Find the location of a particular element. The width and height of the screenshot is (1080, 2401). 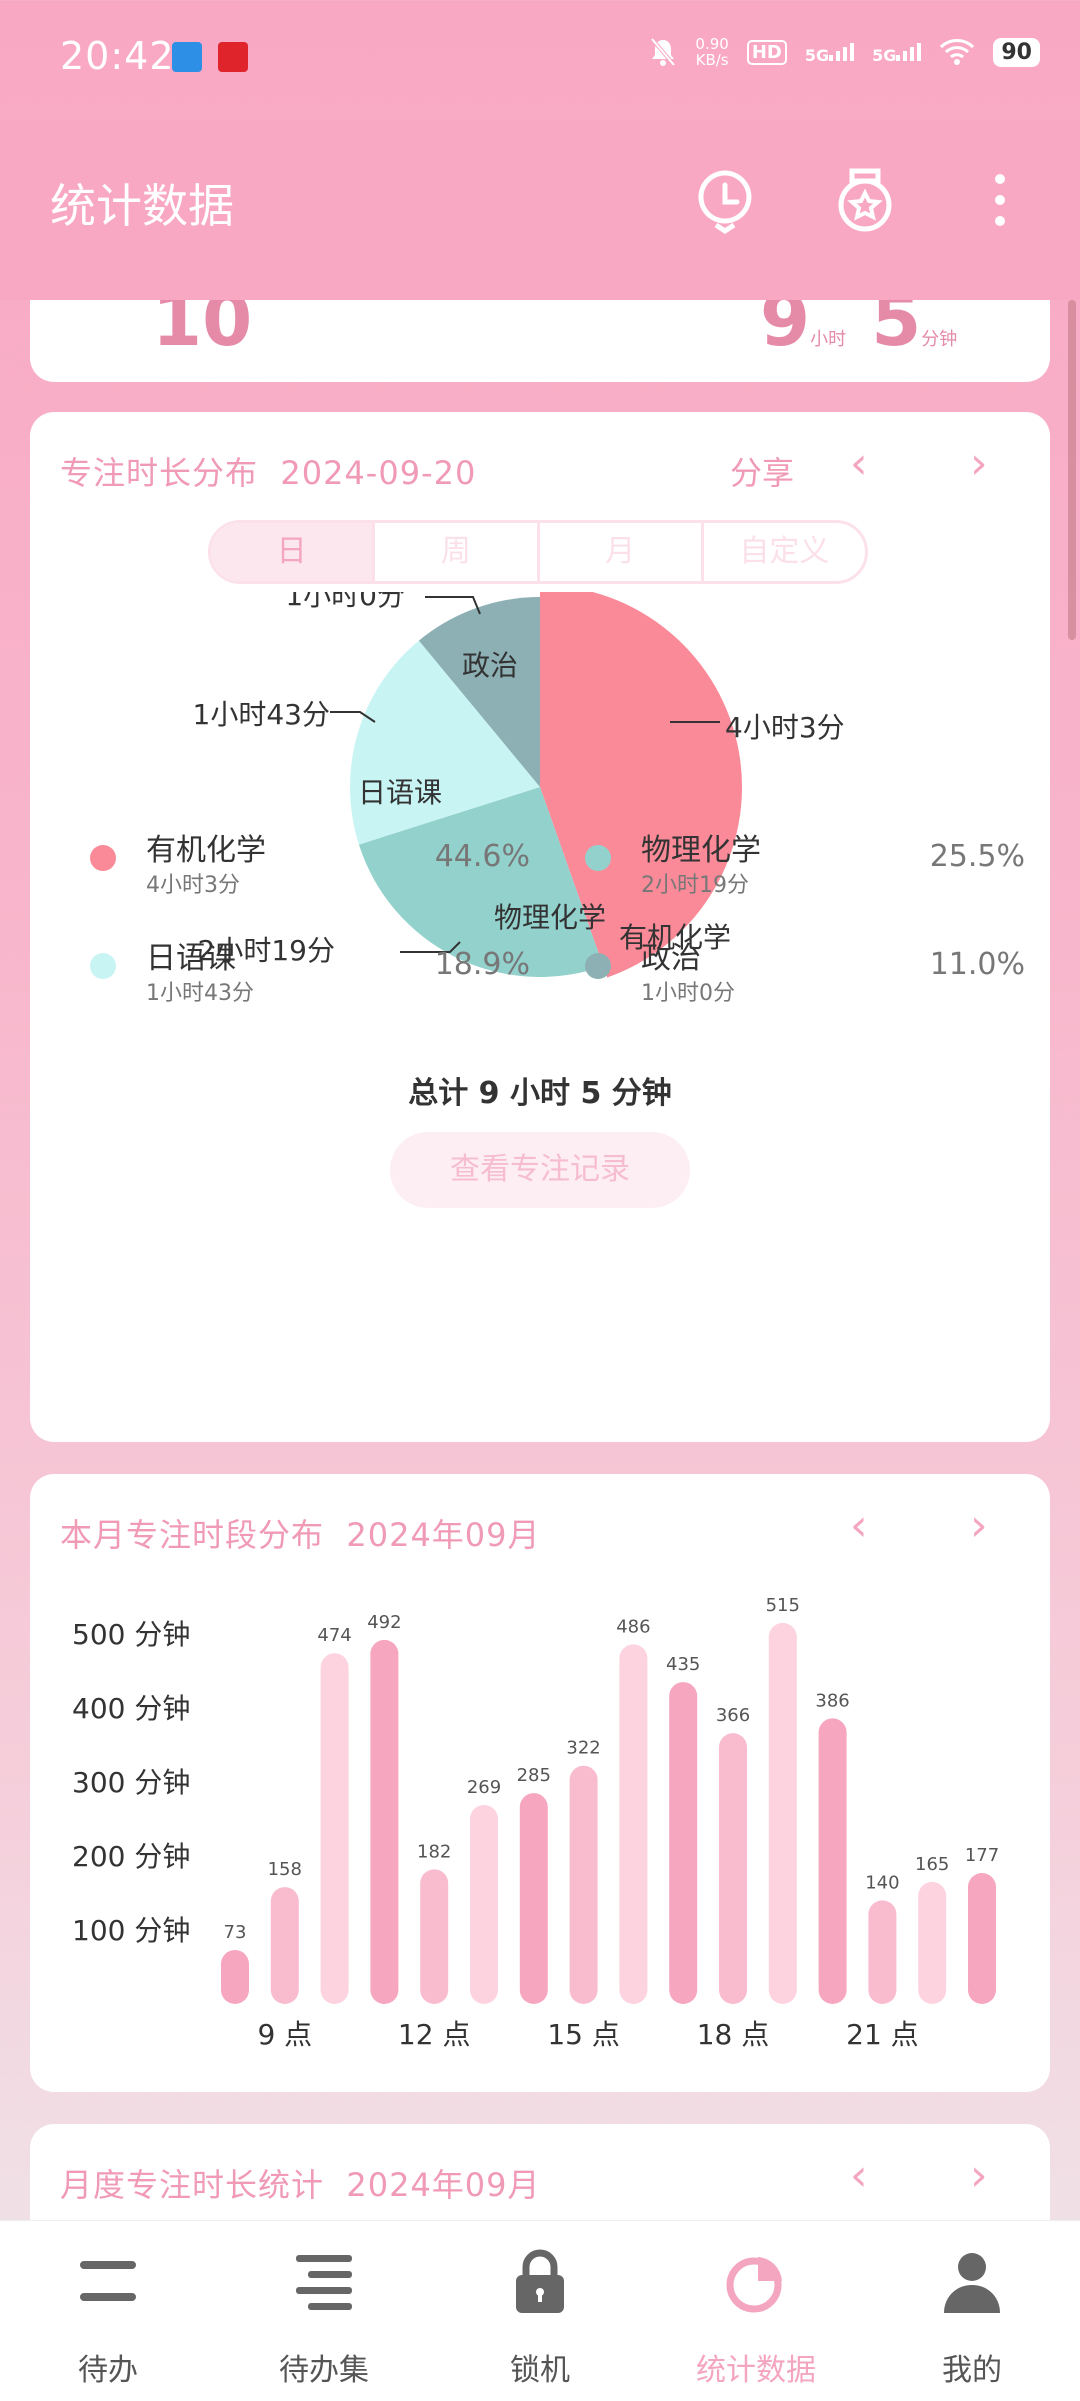

session-count: 10 is located at coordinates (202, 331).